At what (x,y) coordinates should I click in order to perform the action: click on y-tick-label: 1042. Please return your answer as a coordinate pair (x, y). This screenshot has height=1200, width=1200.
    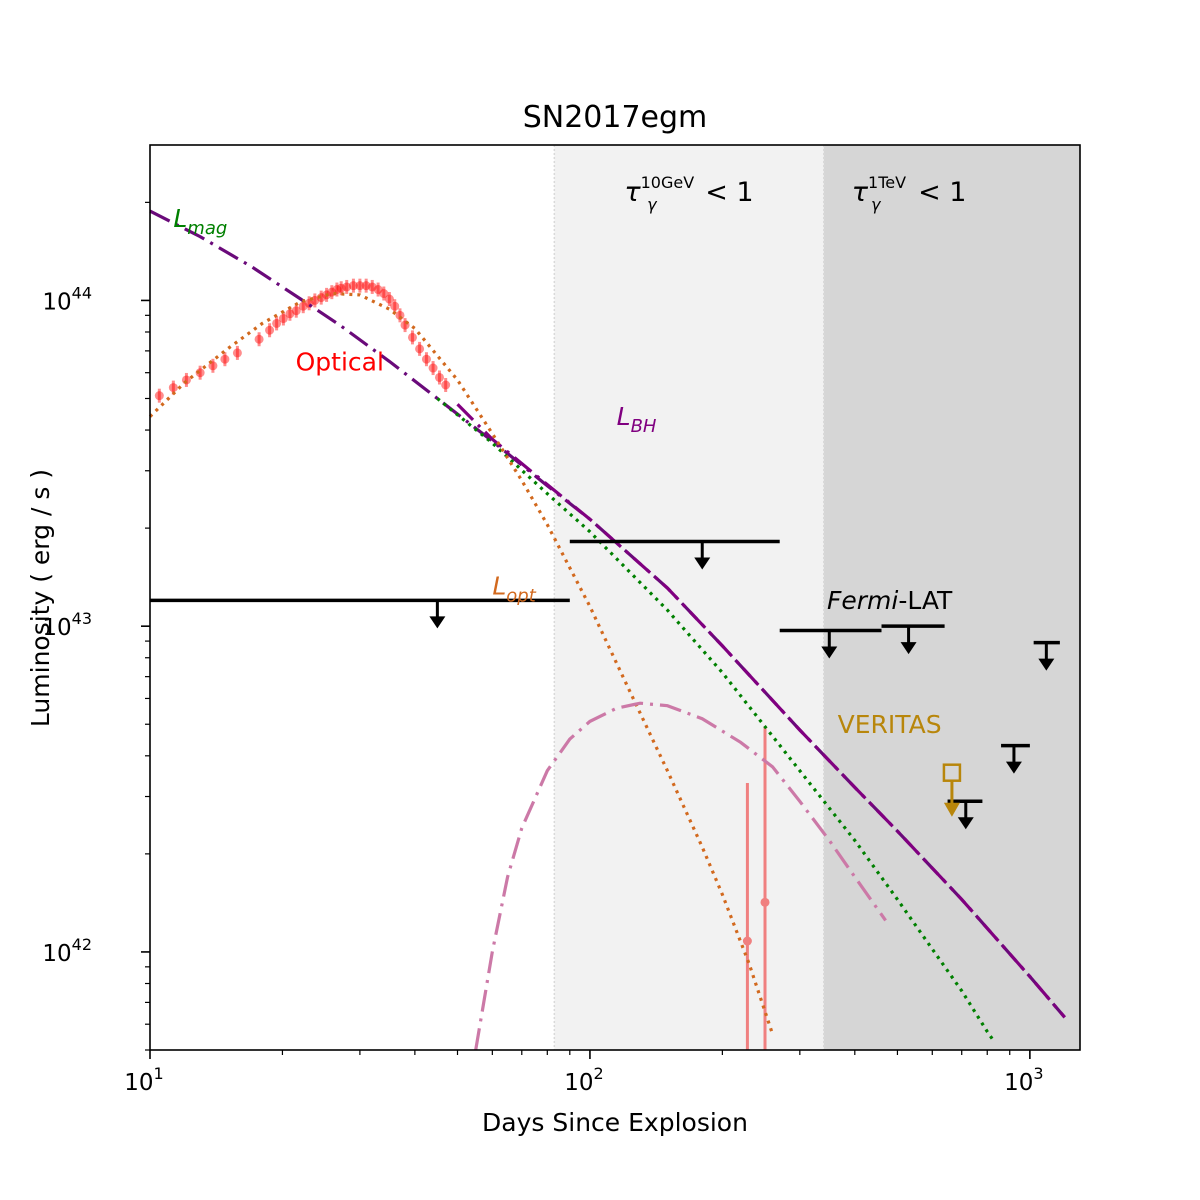
    Looking at the image, I should click on (67, 951).